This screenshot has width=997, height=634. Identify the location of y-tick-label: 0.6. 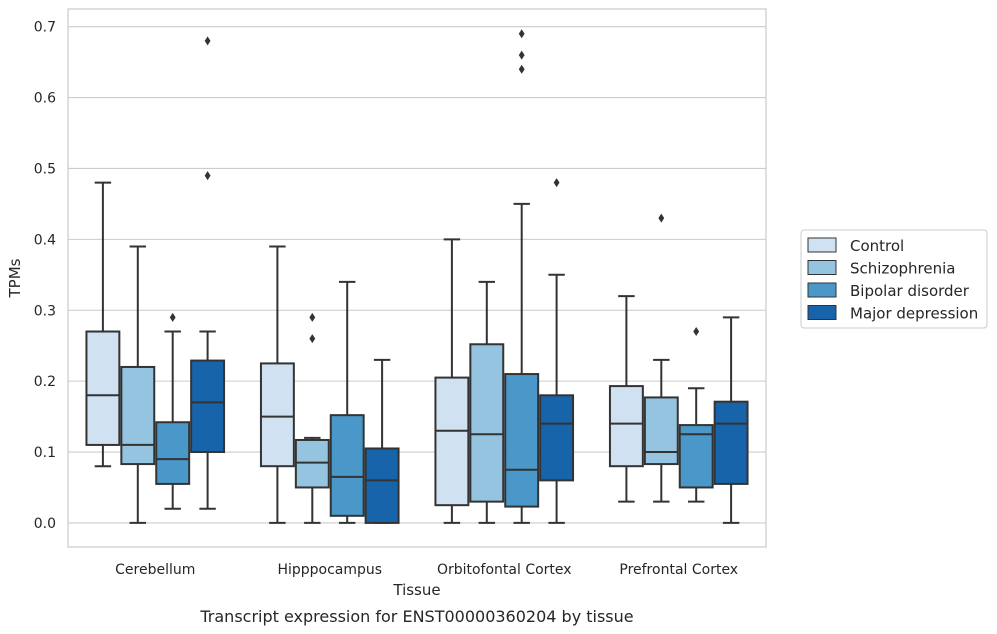
(45, 99).